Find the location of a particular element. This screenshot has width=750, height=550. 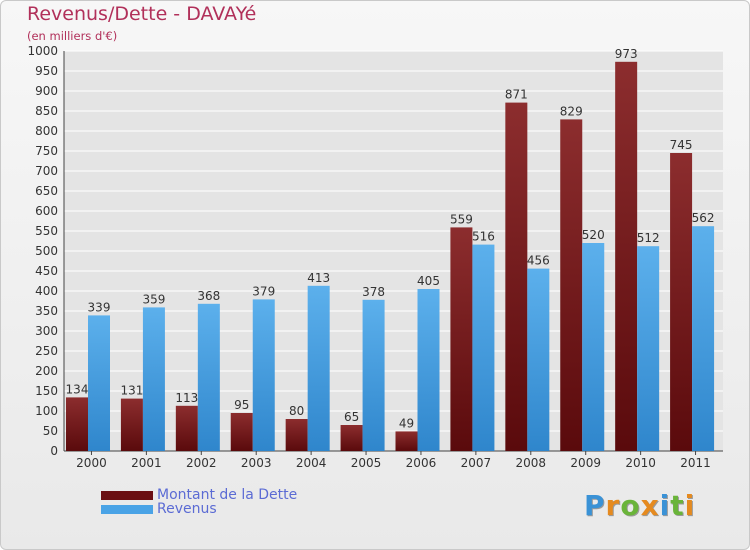

data-label-dette: 559 is located at coordinates (461, 219).